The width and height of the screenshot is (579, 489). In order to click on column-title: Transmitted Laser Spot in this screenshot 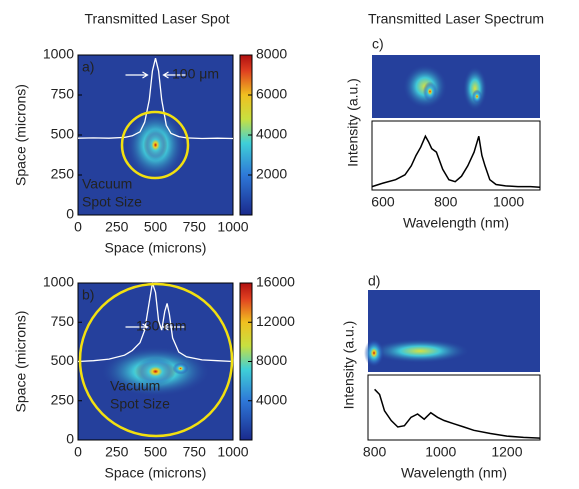, I will do `click(157, 19)`.